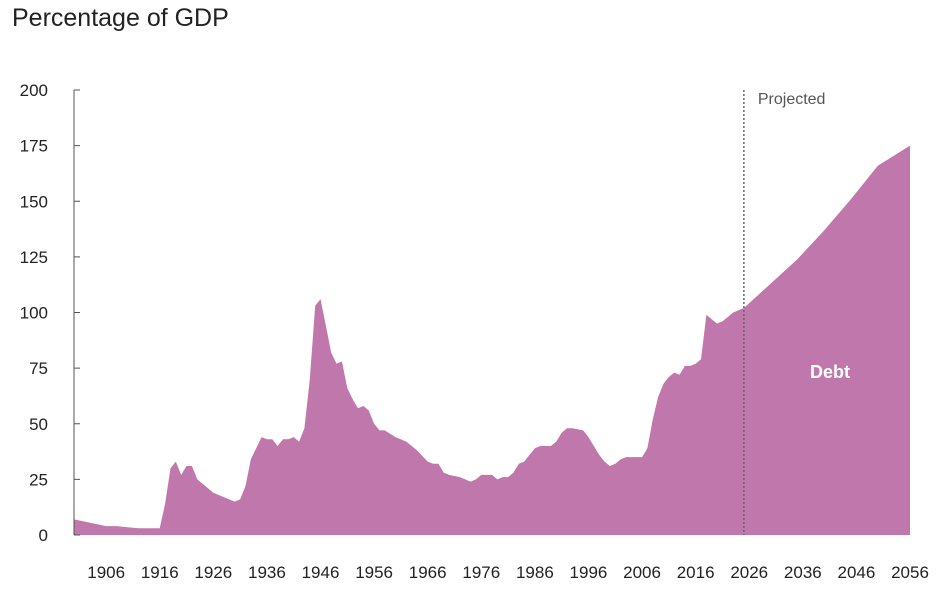 The image size is (938, 590). Describe the element at coordinates (267, 572) in the screenshot. I see `x-tick-label: 1936` at that location.